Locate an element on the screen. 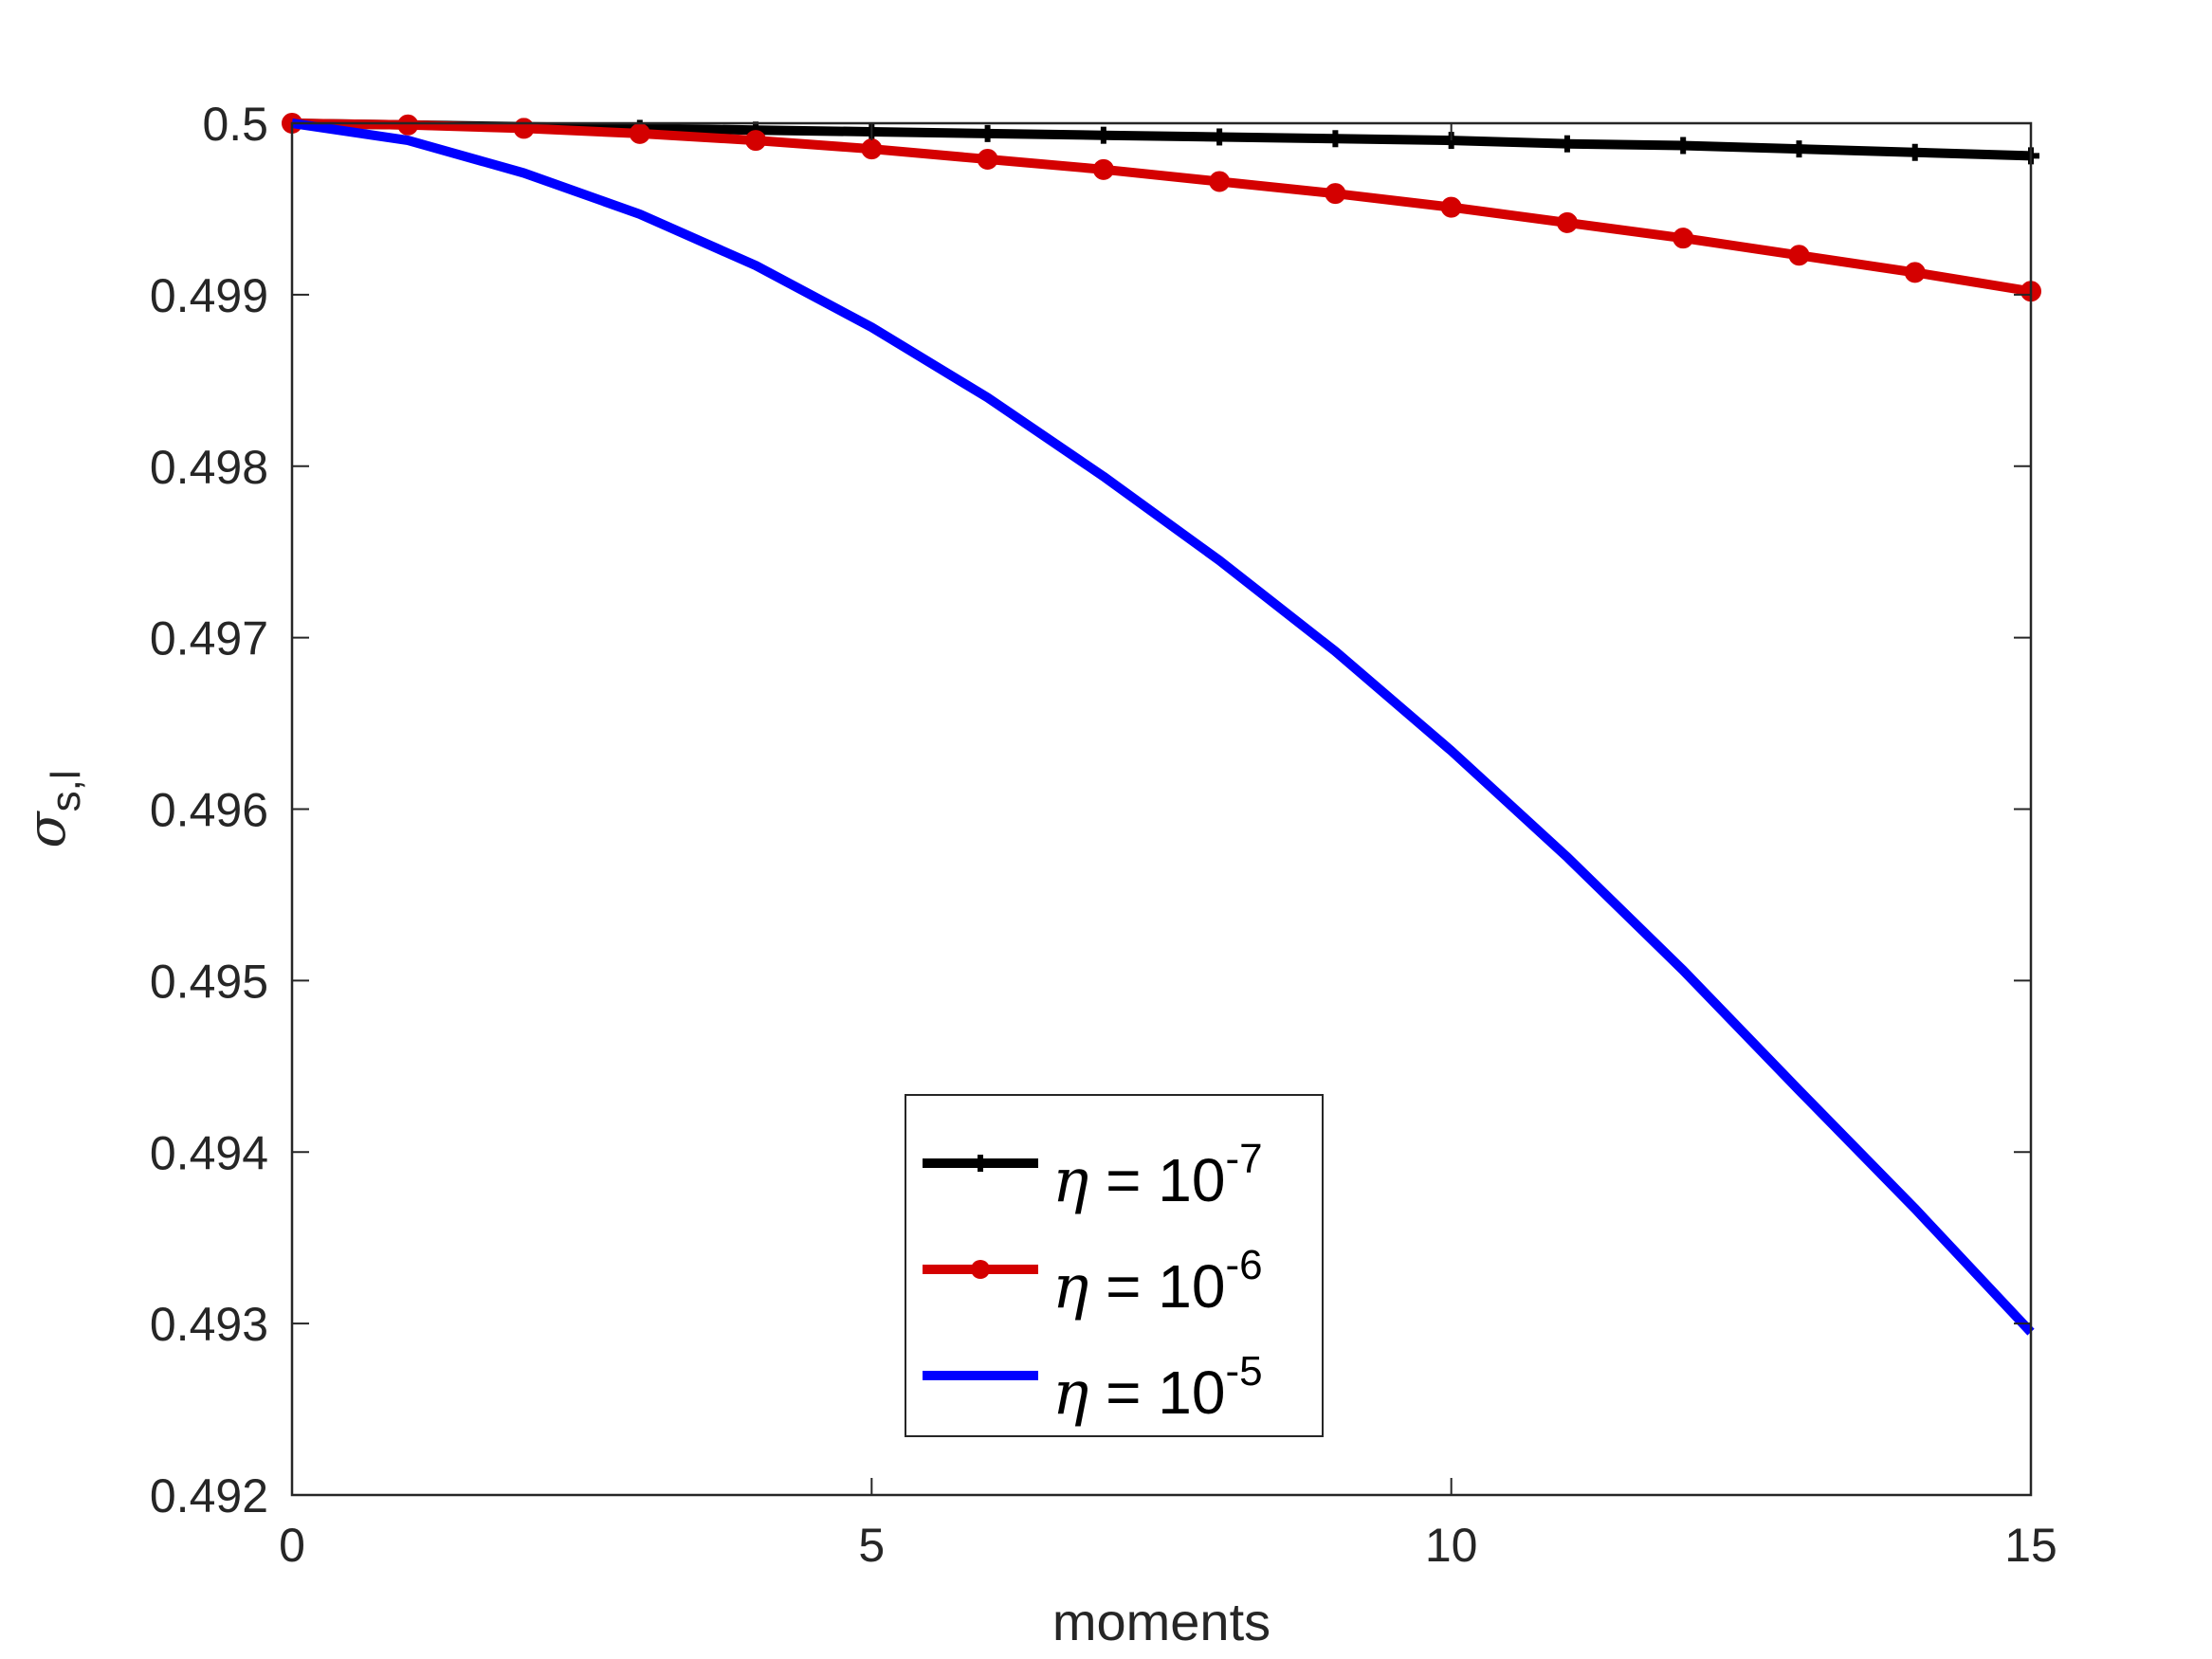  x-tick-label: 0 is located at coordinates (292, 1545).